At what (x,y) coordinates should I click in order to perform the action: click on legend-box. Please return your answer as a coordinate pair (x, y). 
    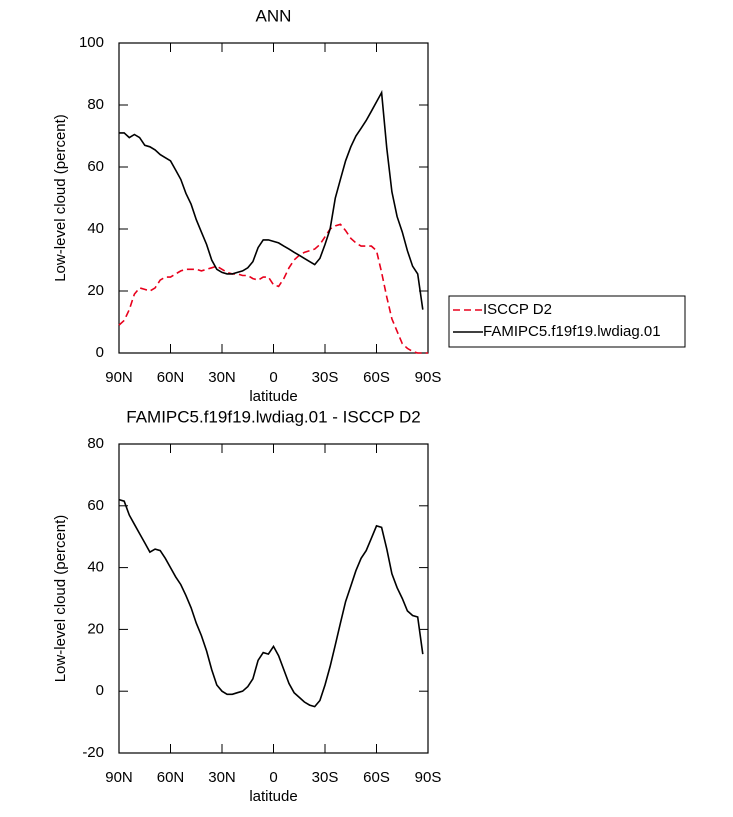
    Looking at the image, I should click on (567, 321).